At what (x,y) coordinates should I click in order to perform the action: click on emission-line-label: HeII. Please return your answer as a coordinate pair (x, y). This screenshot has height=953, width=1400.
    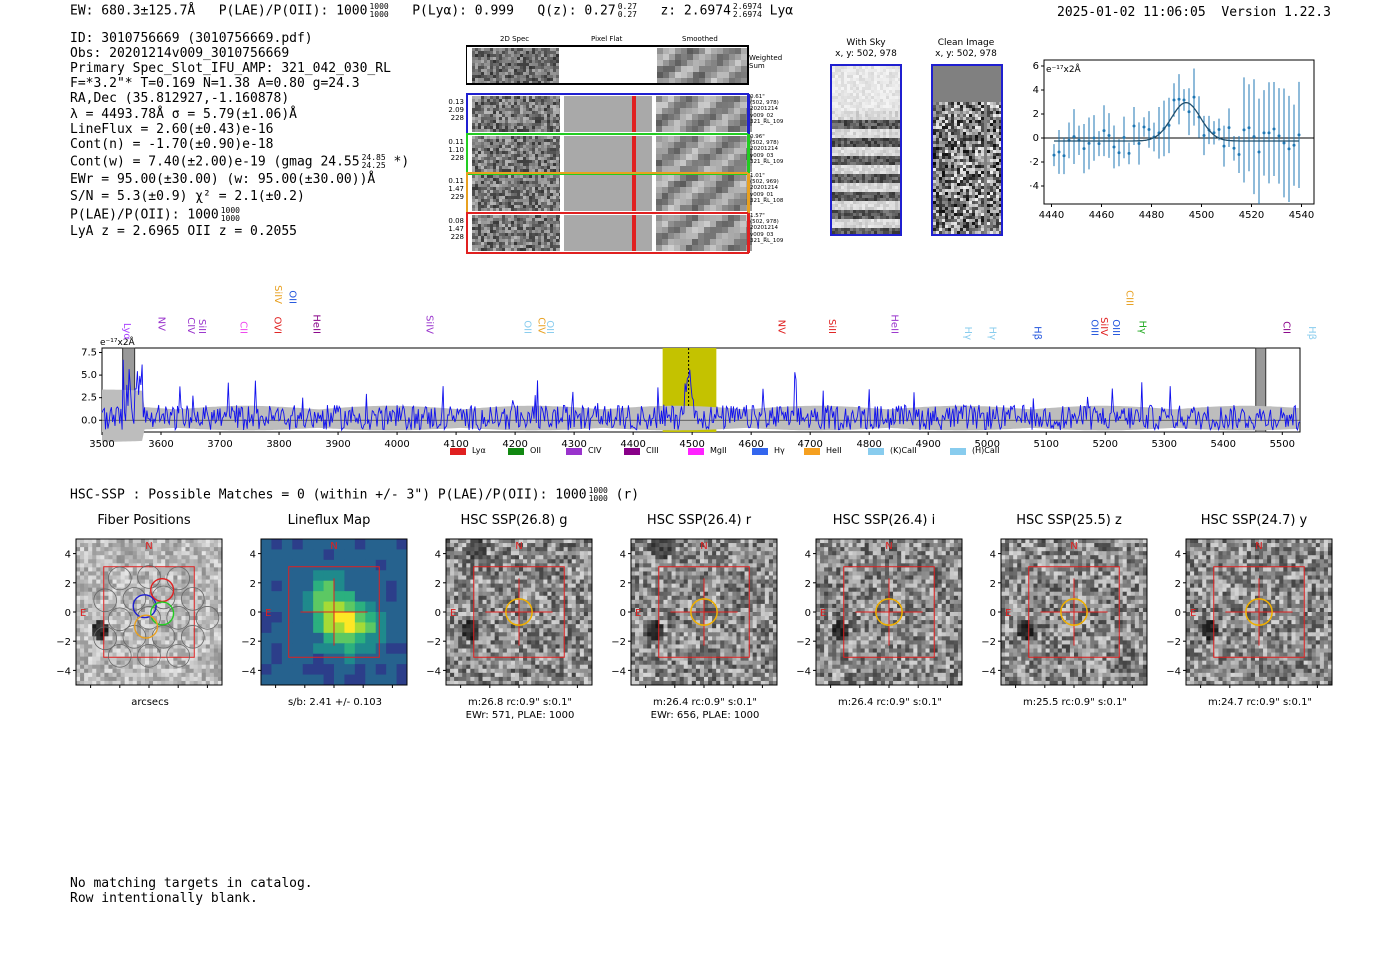
    Looking at the image, I should click on (315, 324).